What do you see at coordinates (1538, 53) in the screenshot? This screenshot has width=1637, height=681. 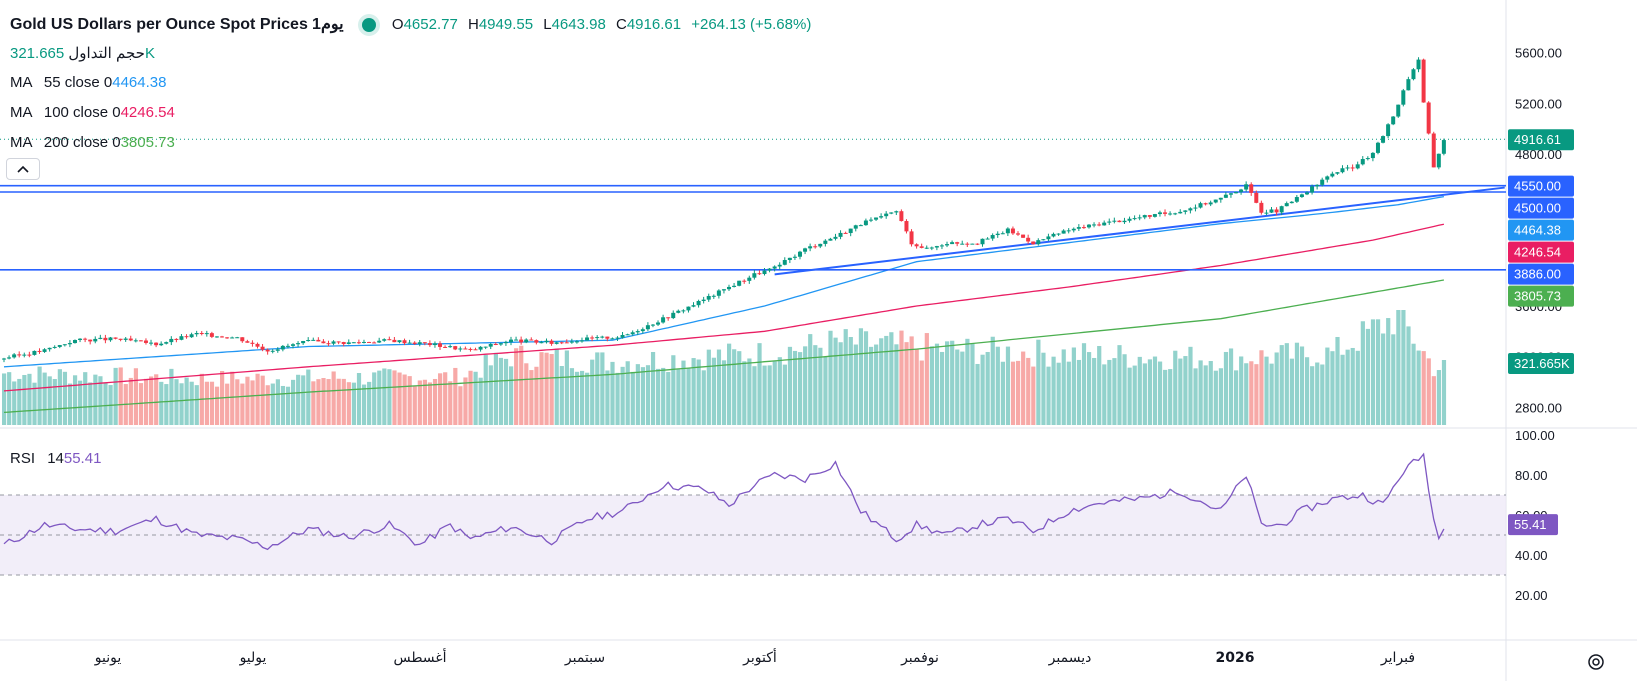 I see `price-tick-label: 5600.00` at bounding box center [1538, 53].